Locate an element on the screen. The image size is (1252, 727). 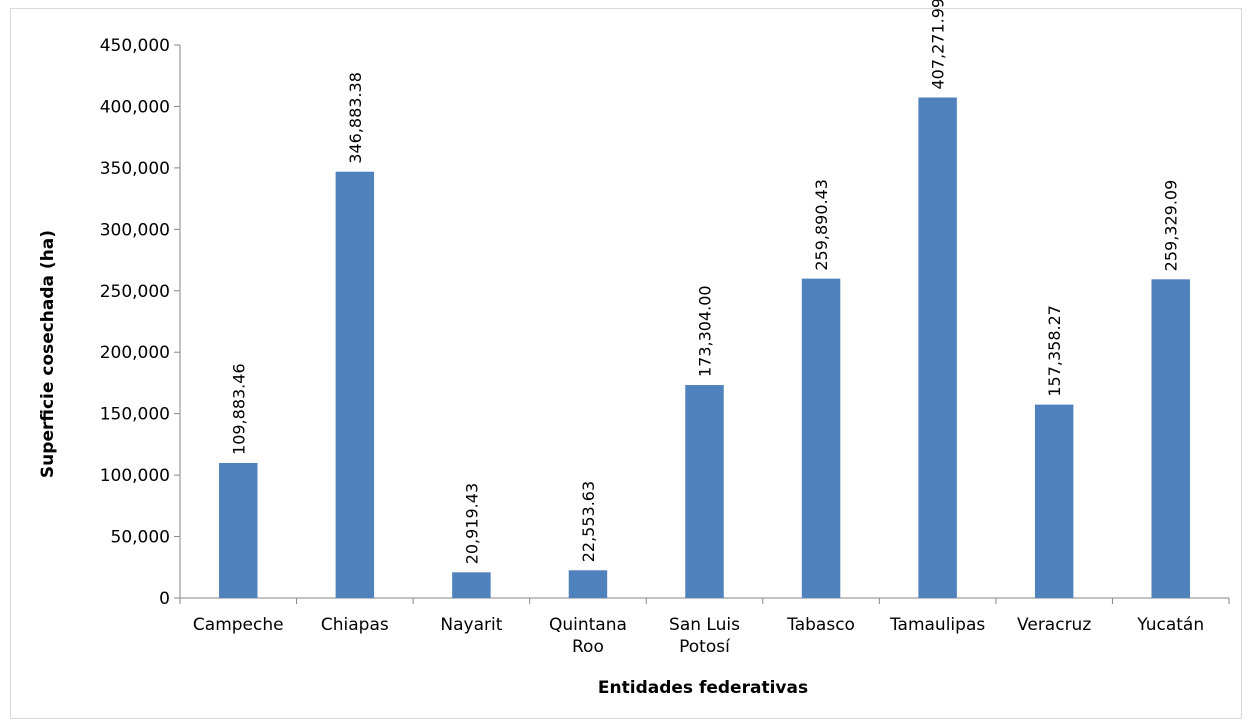
y-axis-title: Superficie cosechada (ha) is located at coordinates (48, 354).